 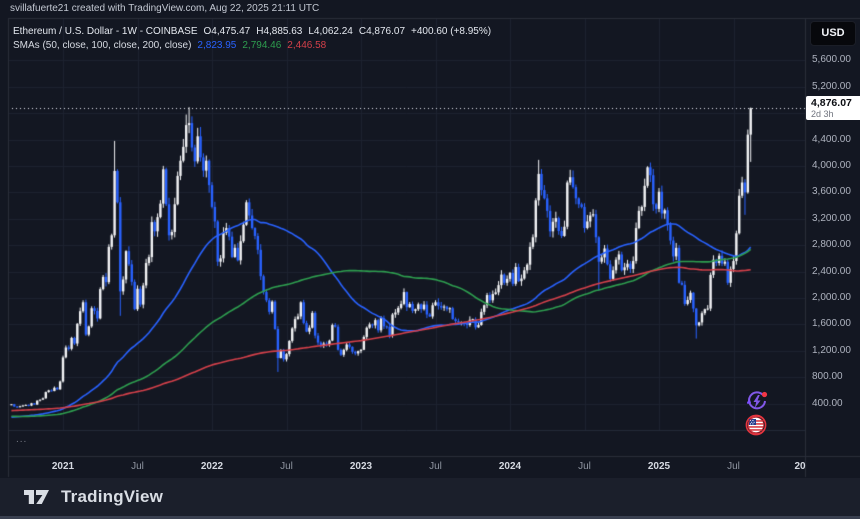 What do you see at coordinates (831, 139) in the screenshot?
I see `price-axis-label: 4,400.00` at bounding box center [831, 139].